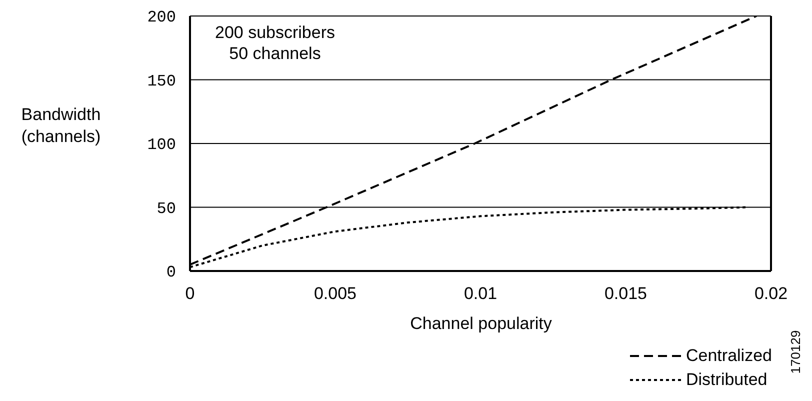 This screenshot has width=812, height=401. What do you see at coordinates (161, 145) in the screenshot?
I see `y-tick-label: 100` at bounding box center [161, 145].